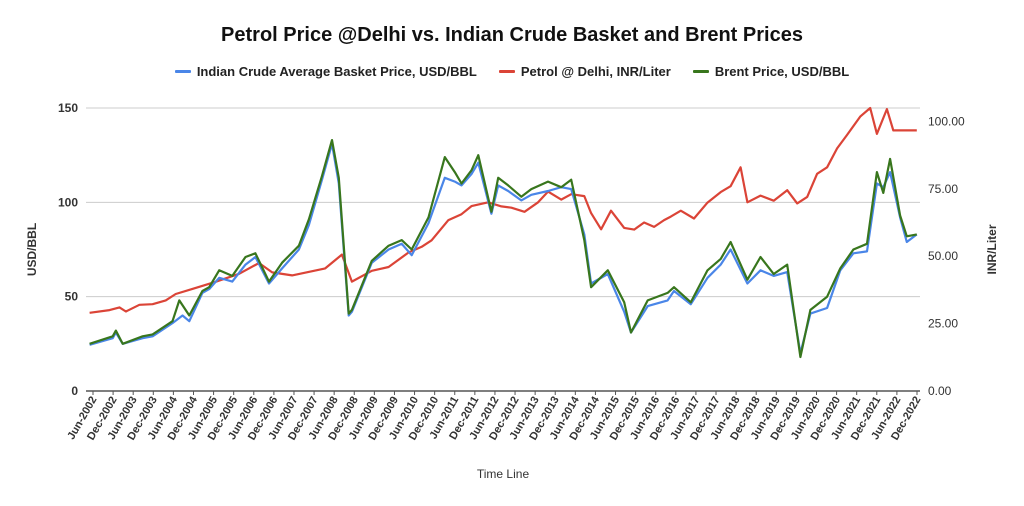 Image resolution: width=1024 pixels, height=506 pixels. I want to click on y-tick-label-left: 0, so click(74, 391).